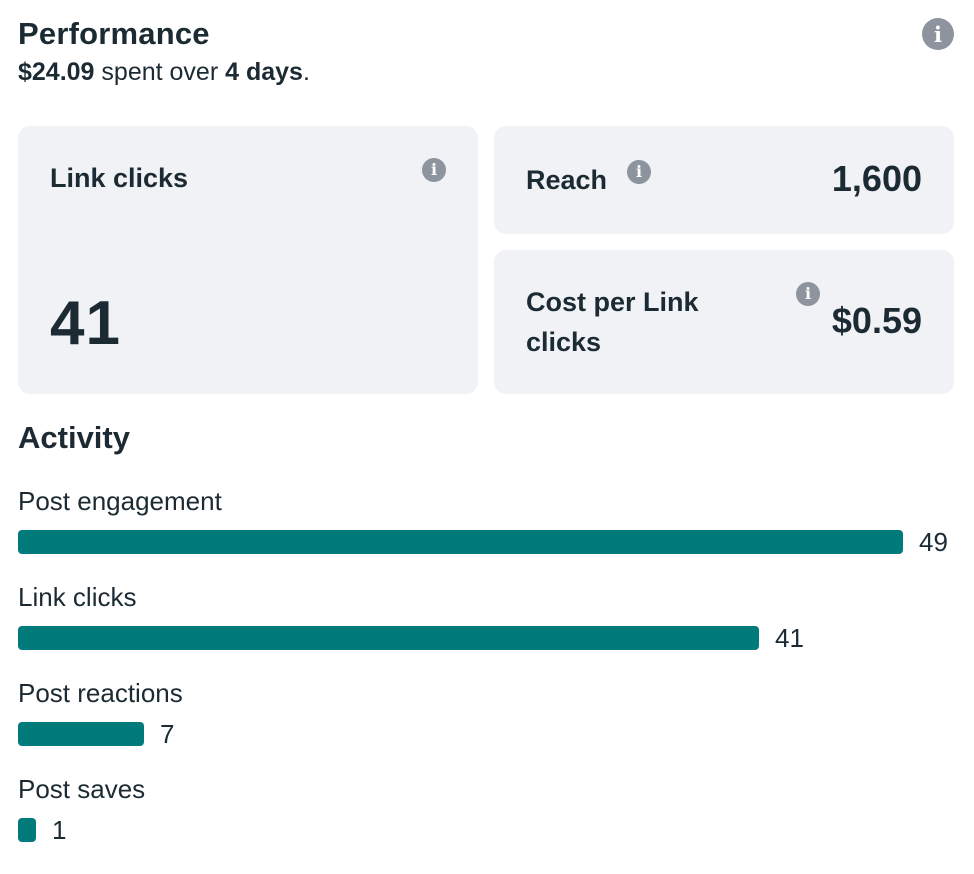 The width and height of the screenshot is (974, 874). I want to click on activity-label: Post engagement, so click(120, 501).